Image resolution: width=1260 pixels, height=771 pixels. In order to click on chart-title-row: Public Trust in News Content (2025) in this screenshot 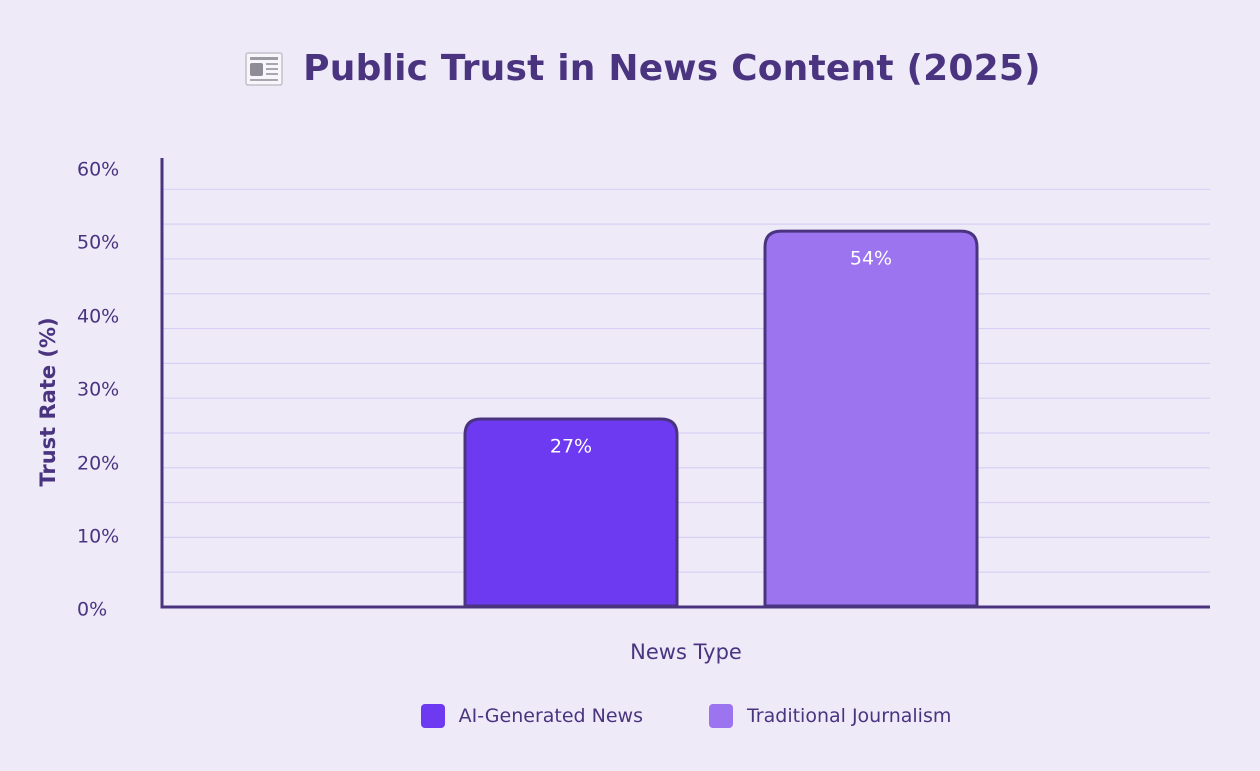, I will do `click(630, 68)`.